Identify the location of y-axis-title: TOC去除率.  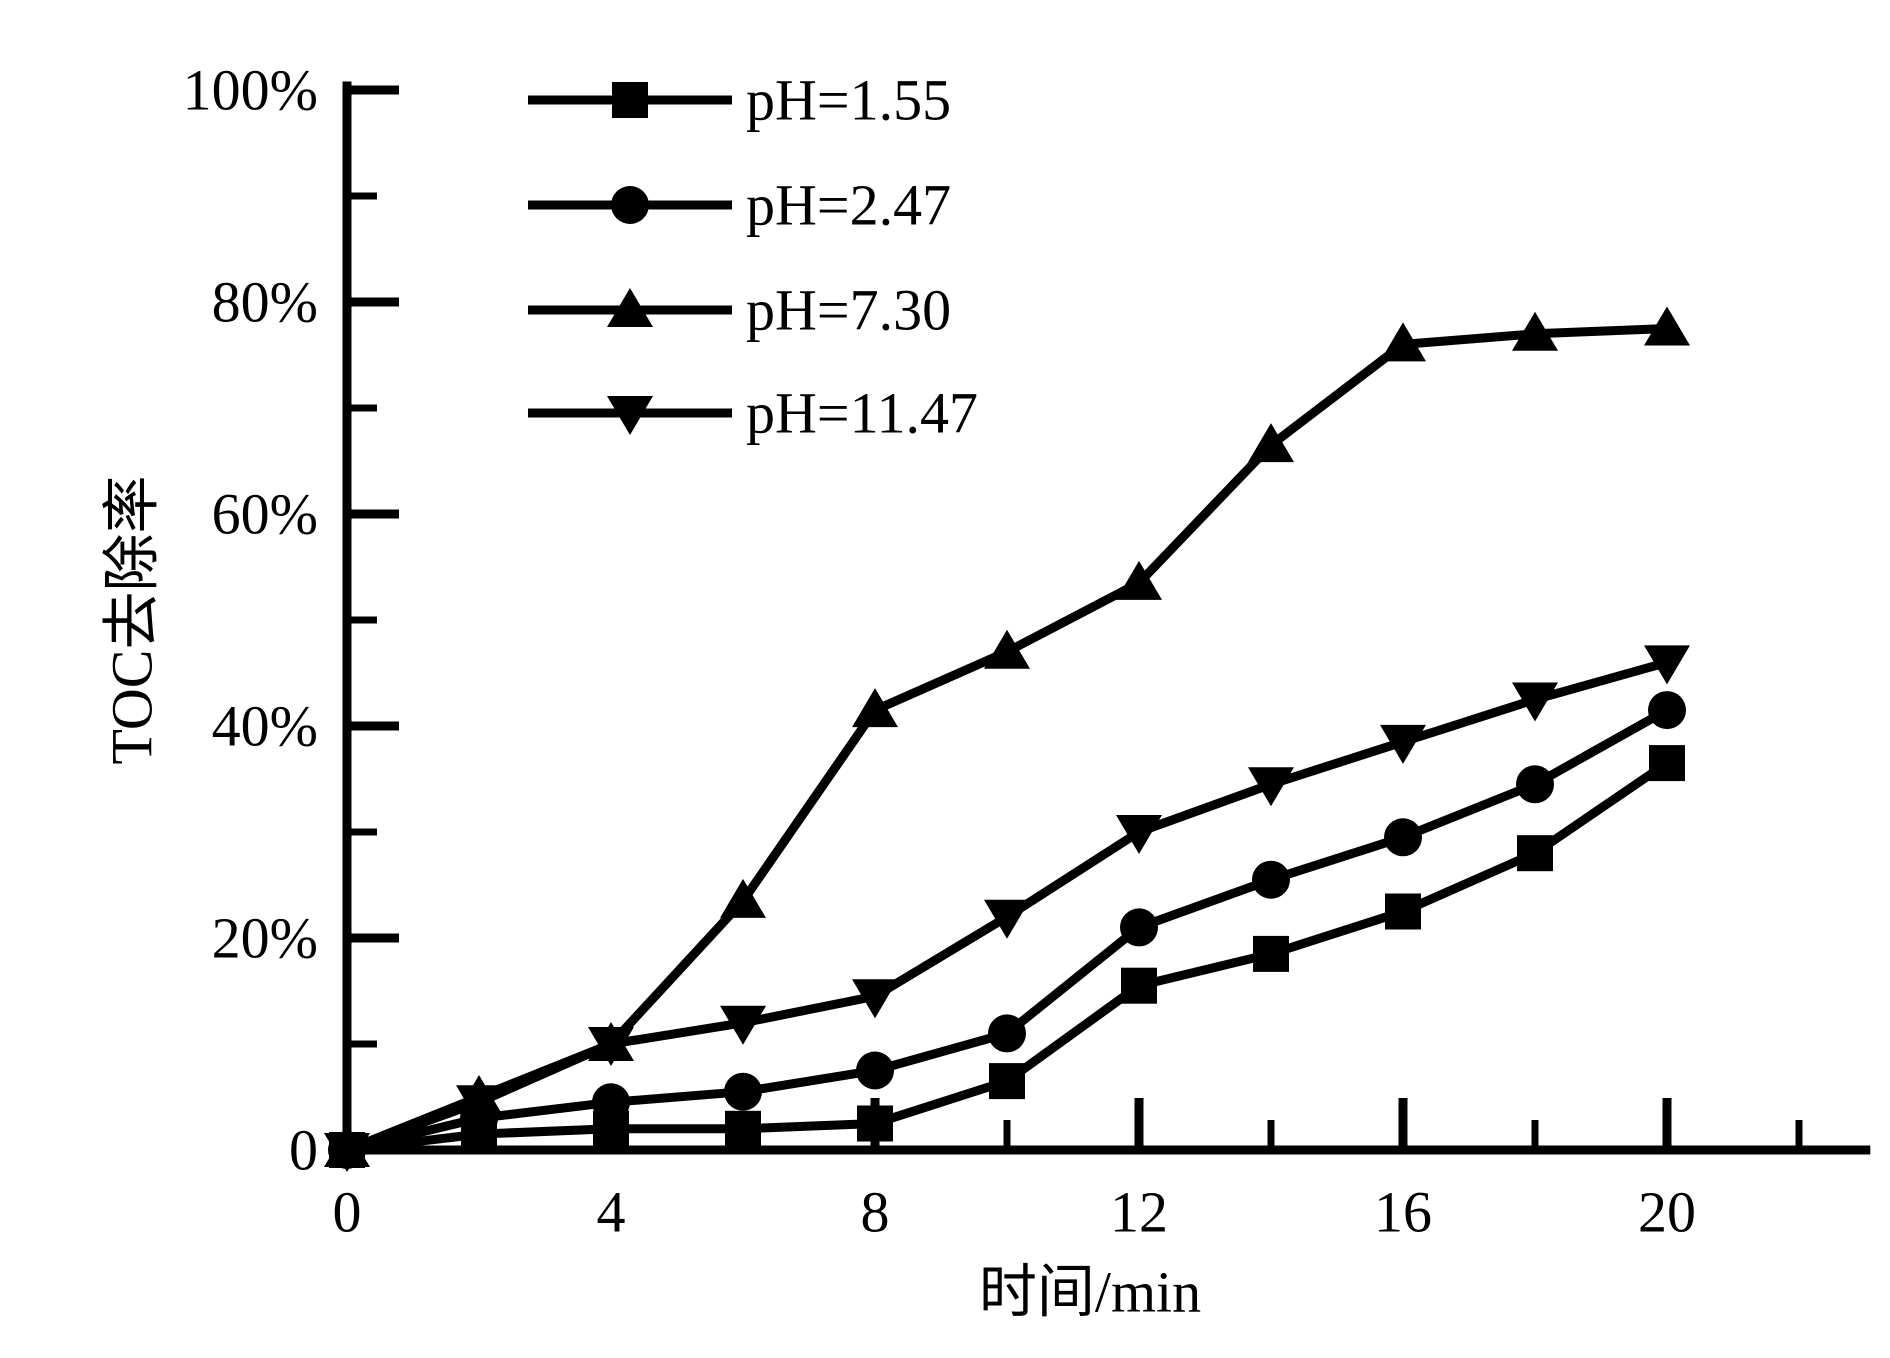
(132, 620).